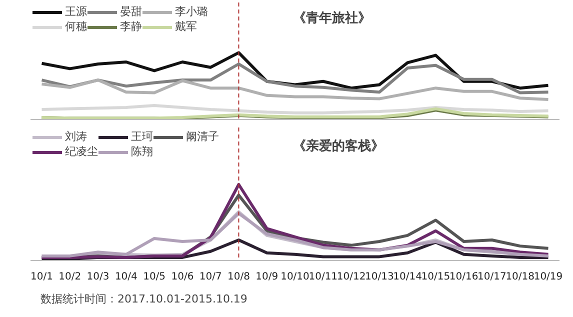 The height and width of the screenshot is (317, 573). Describe the element at coordinates (182, 277) in the screenshot. I see `x-tick-label: 10/6` at that location.